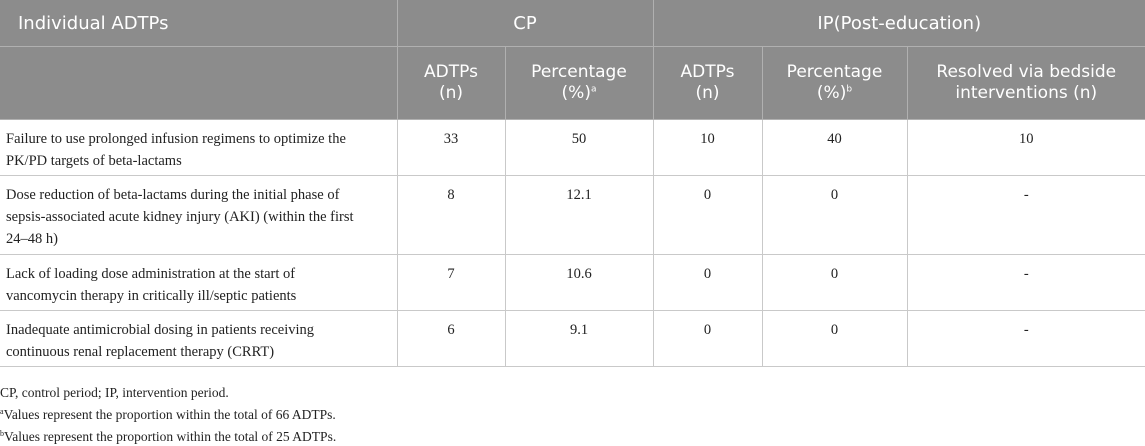  I want to click on header-ip-adtps-line2: (n), so click(707, 93).